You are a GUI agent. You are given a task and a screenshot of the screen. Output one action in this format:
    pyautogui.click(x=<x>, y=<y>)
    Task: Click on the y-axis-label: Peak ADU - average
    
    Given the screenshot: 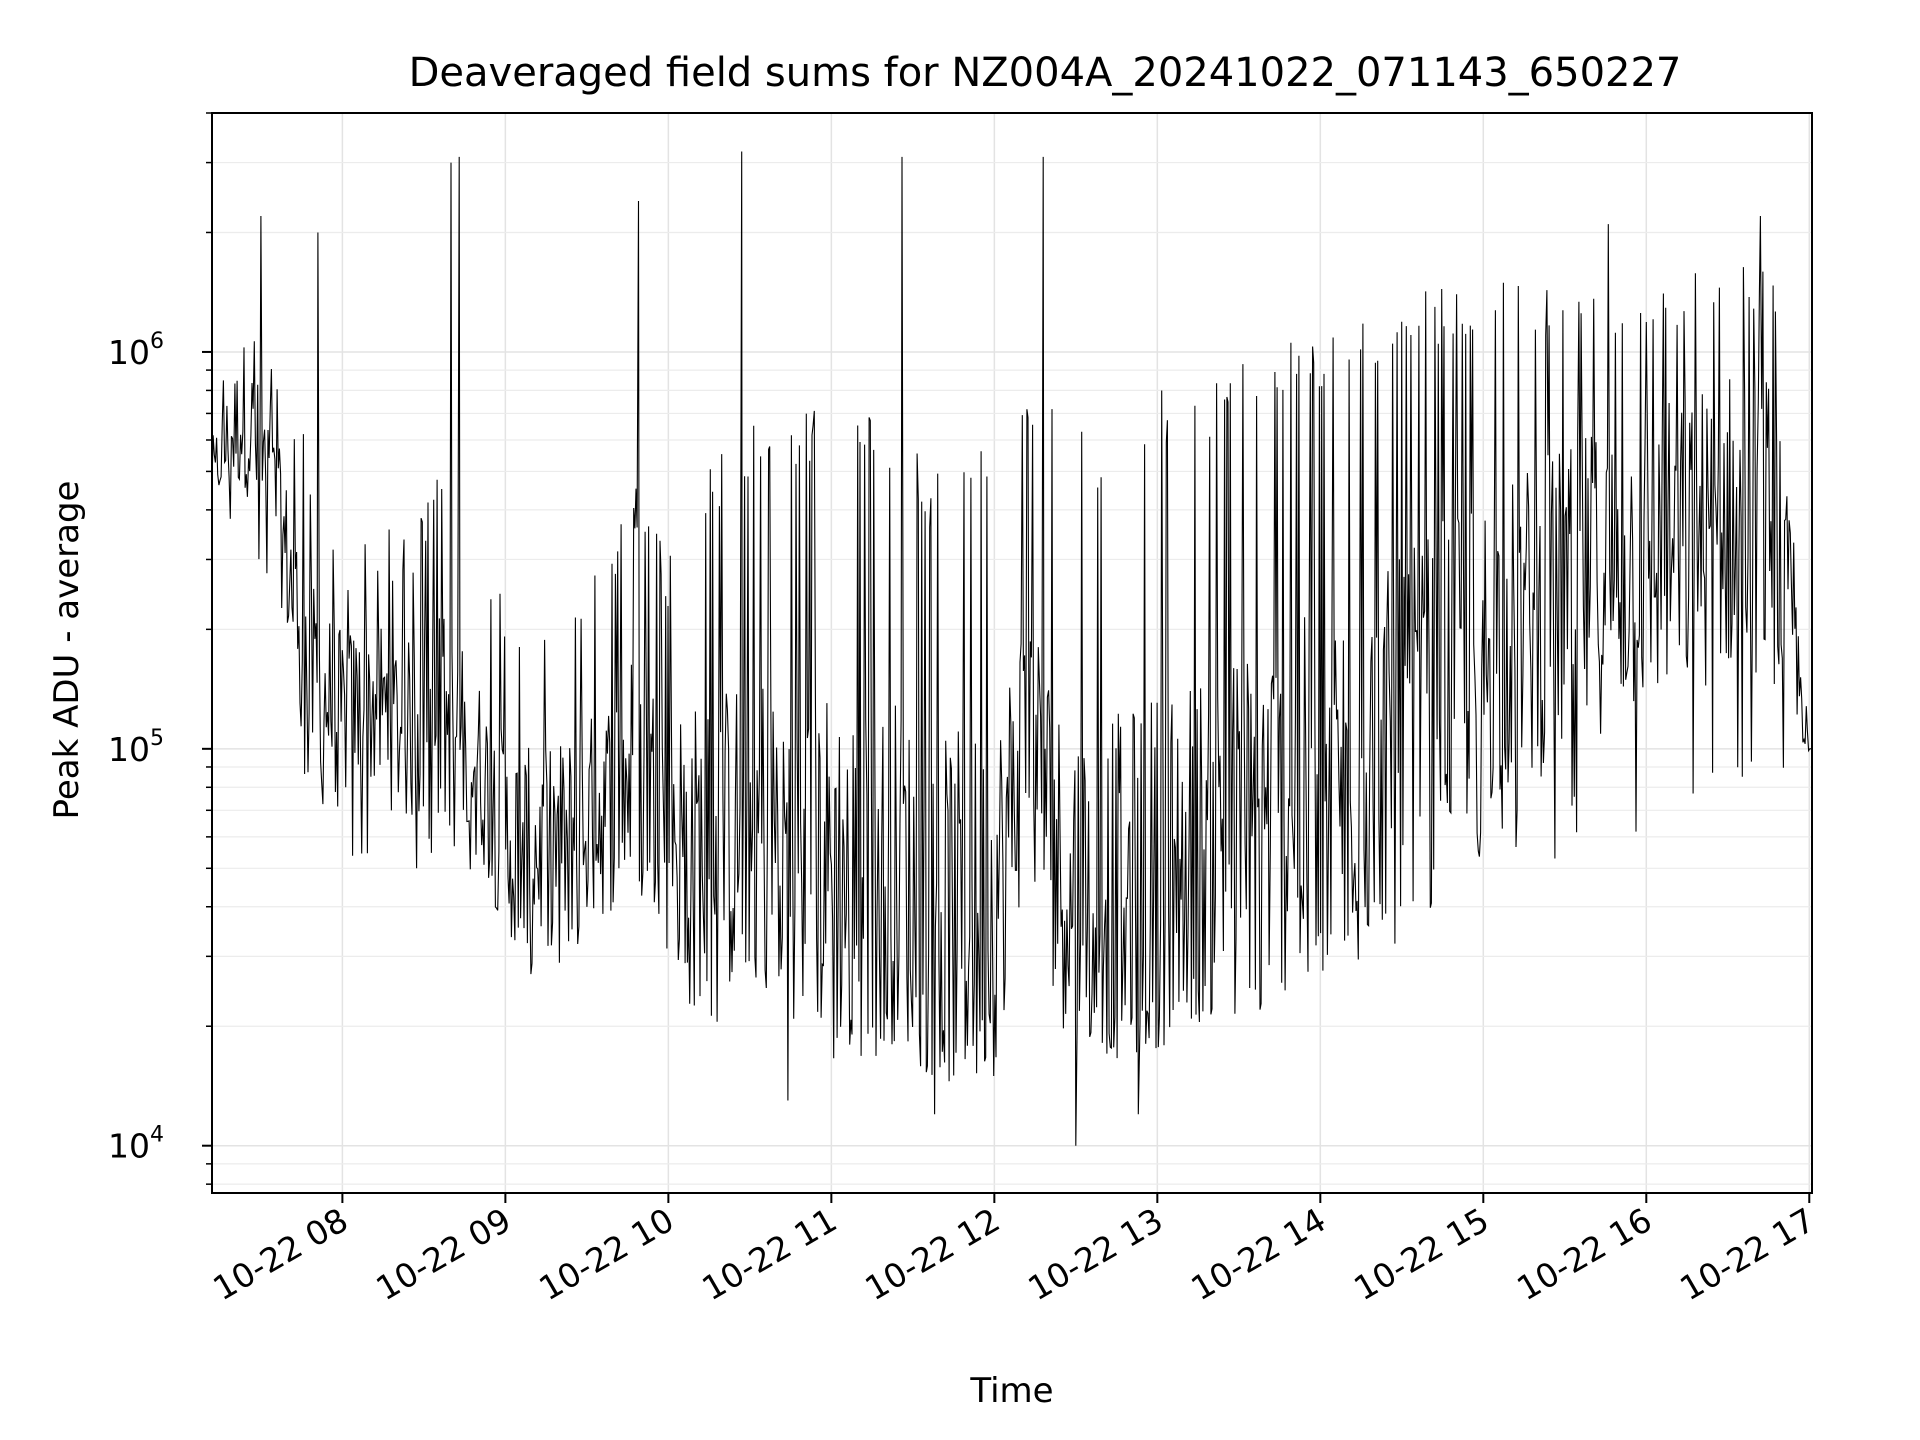 What is the action you would take?
    pyautogui.click(x=67, y=650)
    